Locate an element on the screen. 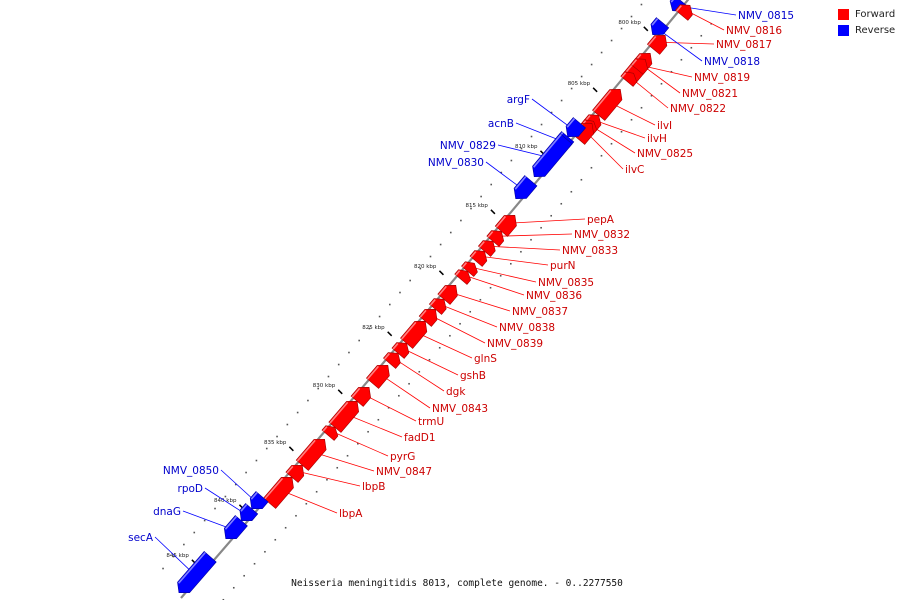 The height and width of the screenshot is (600, 900). gene-pepa is located at coordinates (505, 225).